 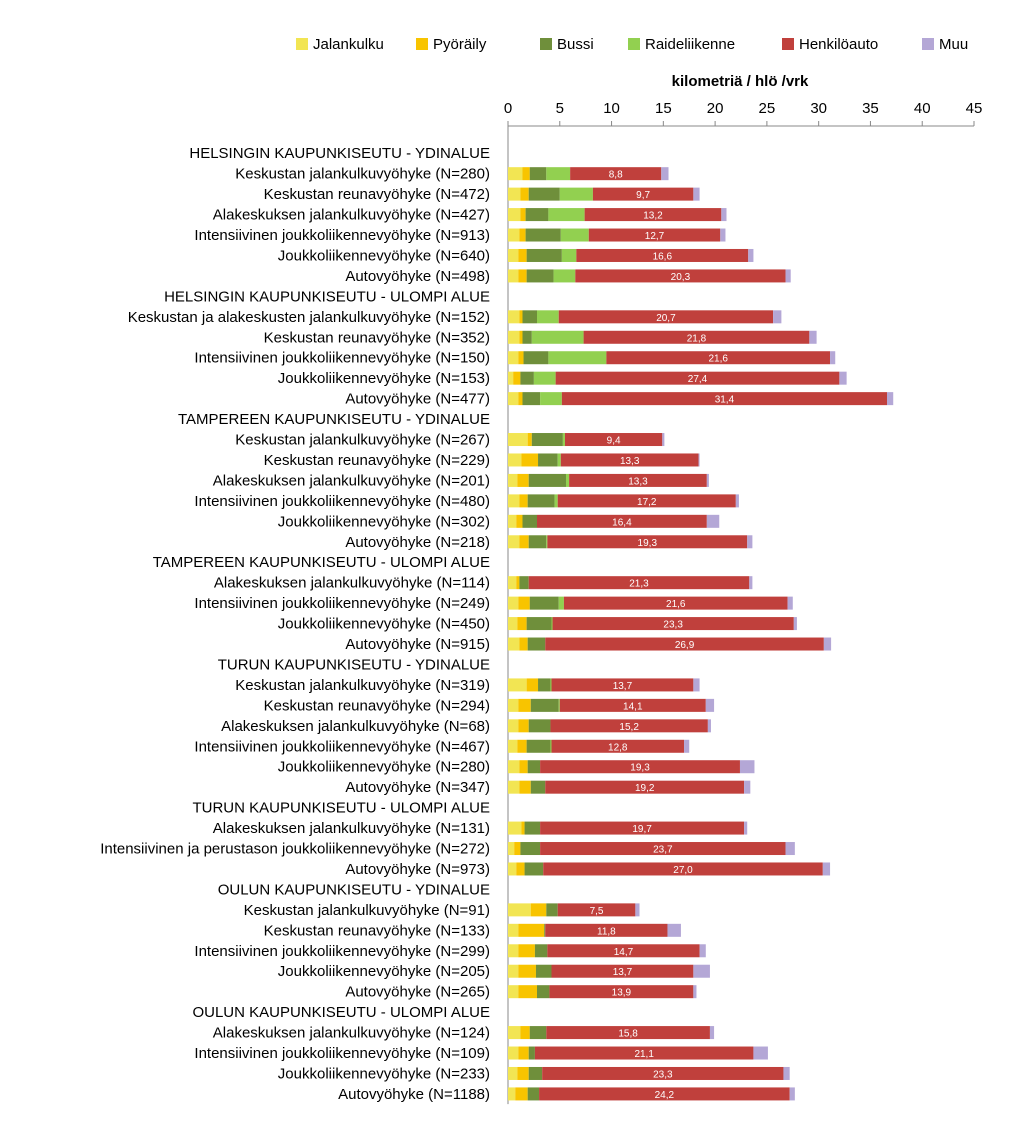 What do you see at coordinates (642, 829) in the screenshot?
I see `bar-data-label: 19,7` at bounding box center [642, 829].